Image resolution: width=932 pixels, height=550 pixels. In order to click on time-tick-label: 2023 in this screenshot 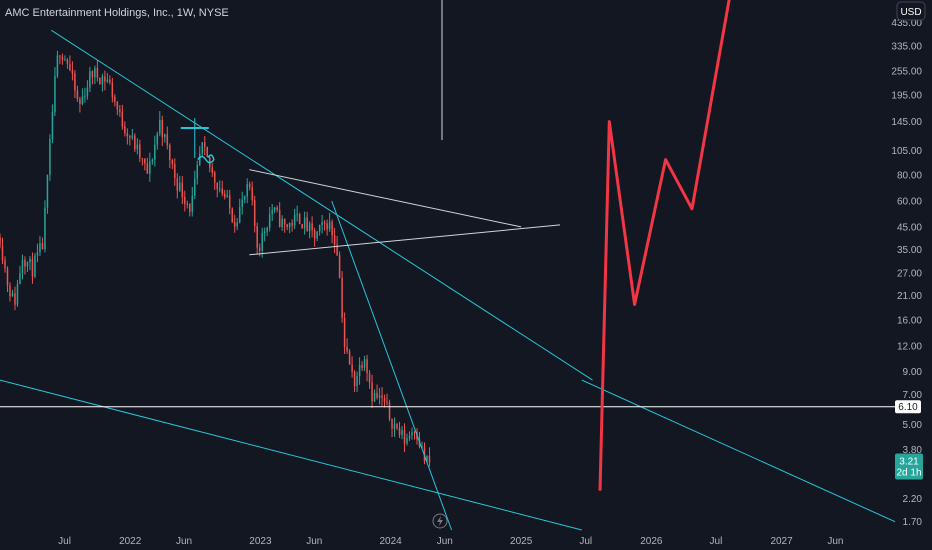, I will do `click(260, 541)`.